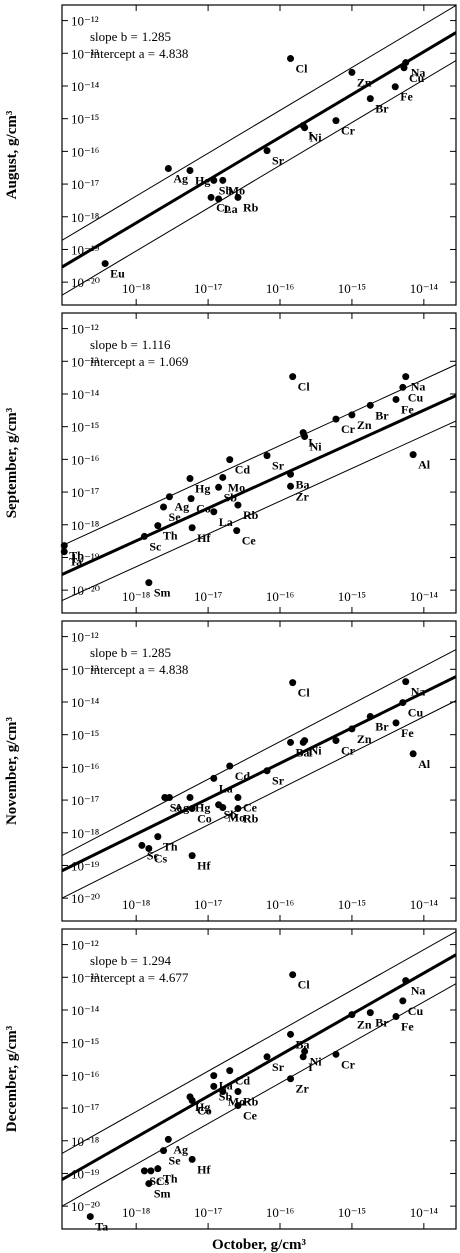 The width and height of the screenshot is (460, 1253). What do you see at coordinates (155, 546) in the screenshot?
I see `point-label: Sc` at bounding box center [155, 546].